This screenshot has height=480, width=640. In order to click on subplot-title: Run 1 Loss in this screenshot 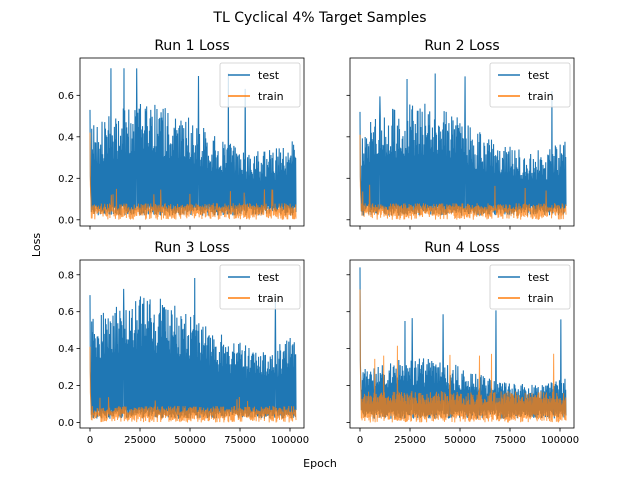, I will do `click(191, 46)`.